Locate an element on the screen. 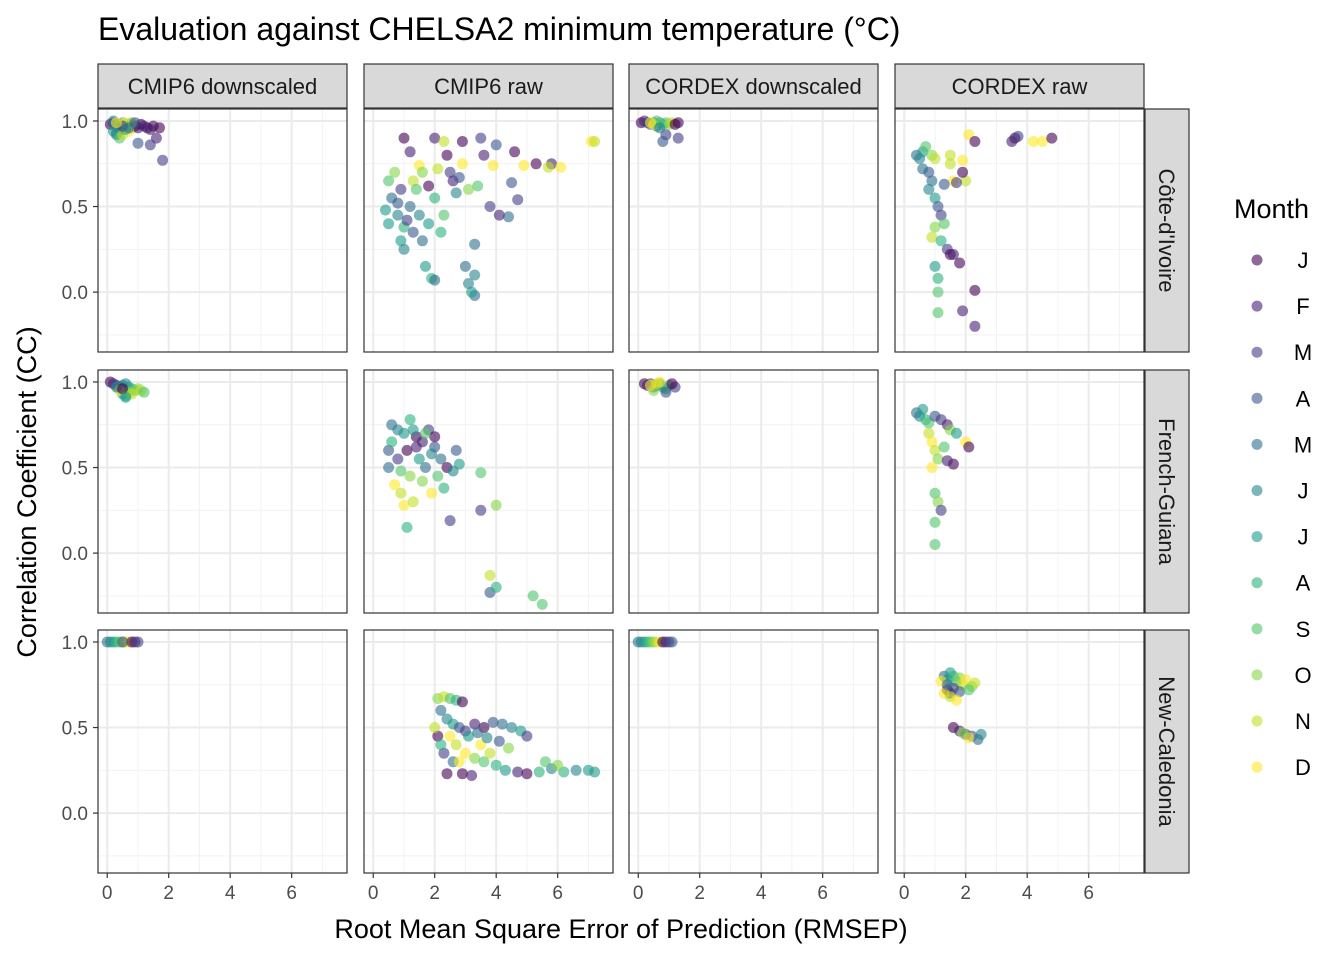 The height and width of the screenshot is (960, 1344). facet-label-column: CMIP6 downscaled is located at coordinates (223, 86).